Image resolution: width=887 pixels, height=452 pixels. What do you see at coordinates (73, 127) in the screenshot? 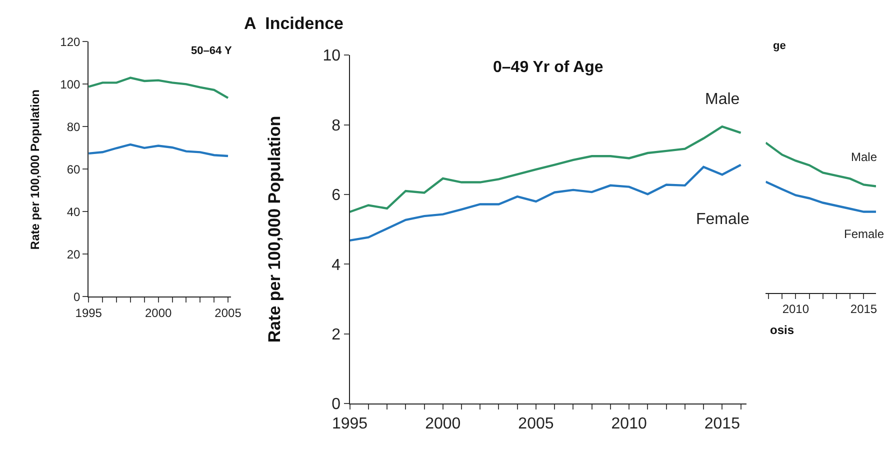
I see `y-tick-label: 80` at bounding box center [73, 127].